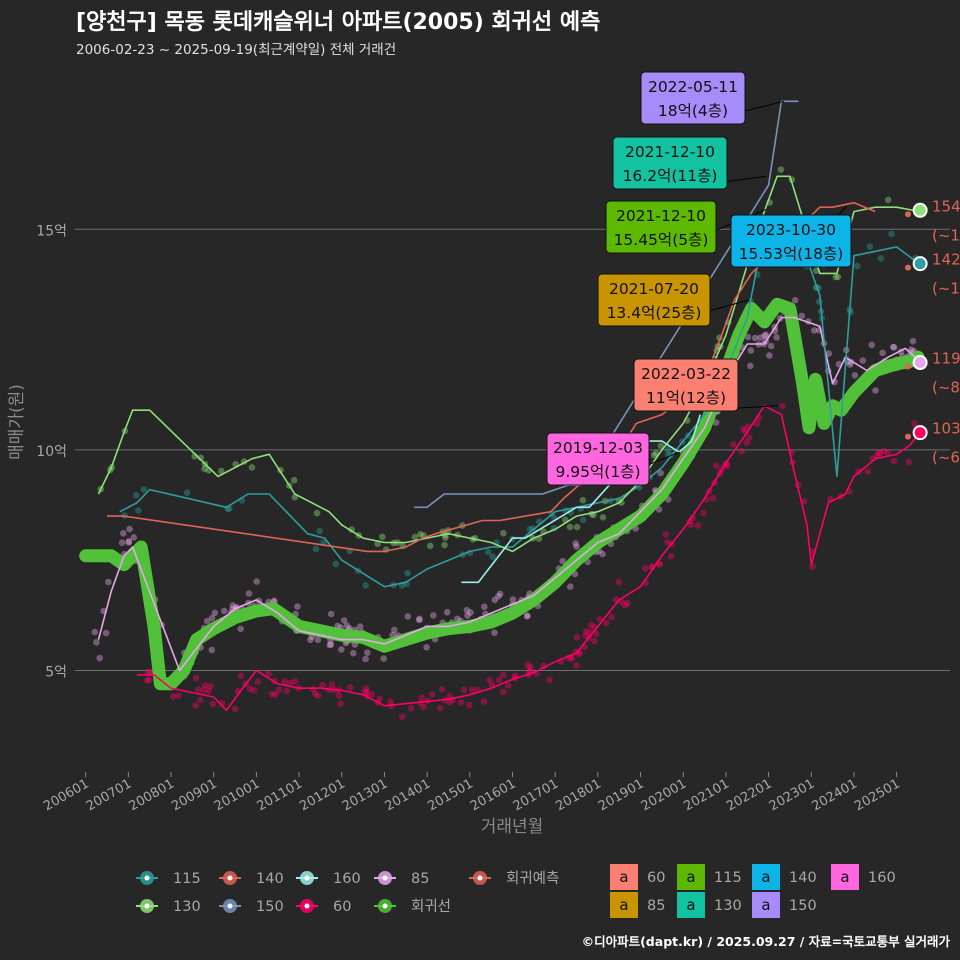  Describe the element at coordinates (792, 795) in the screenshot. I see `x-tick-202301: 202301` at that location.